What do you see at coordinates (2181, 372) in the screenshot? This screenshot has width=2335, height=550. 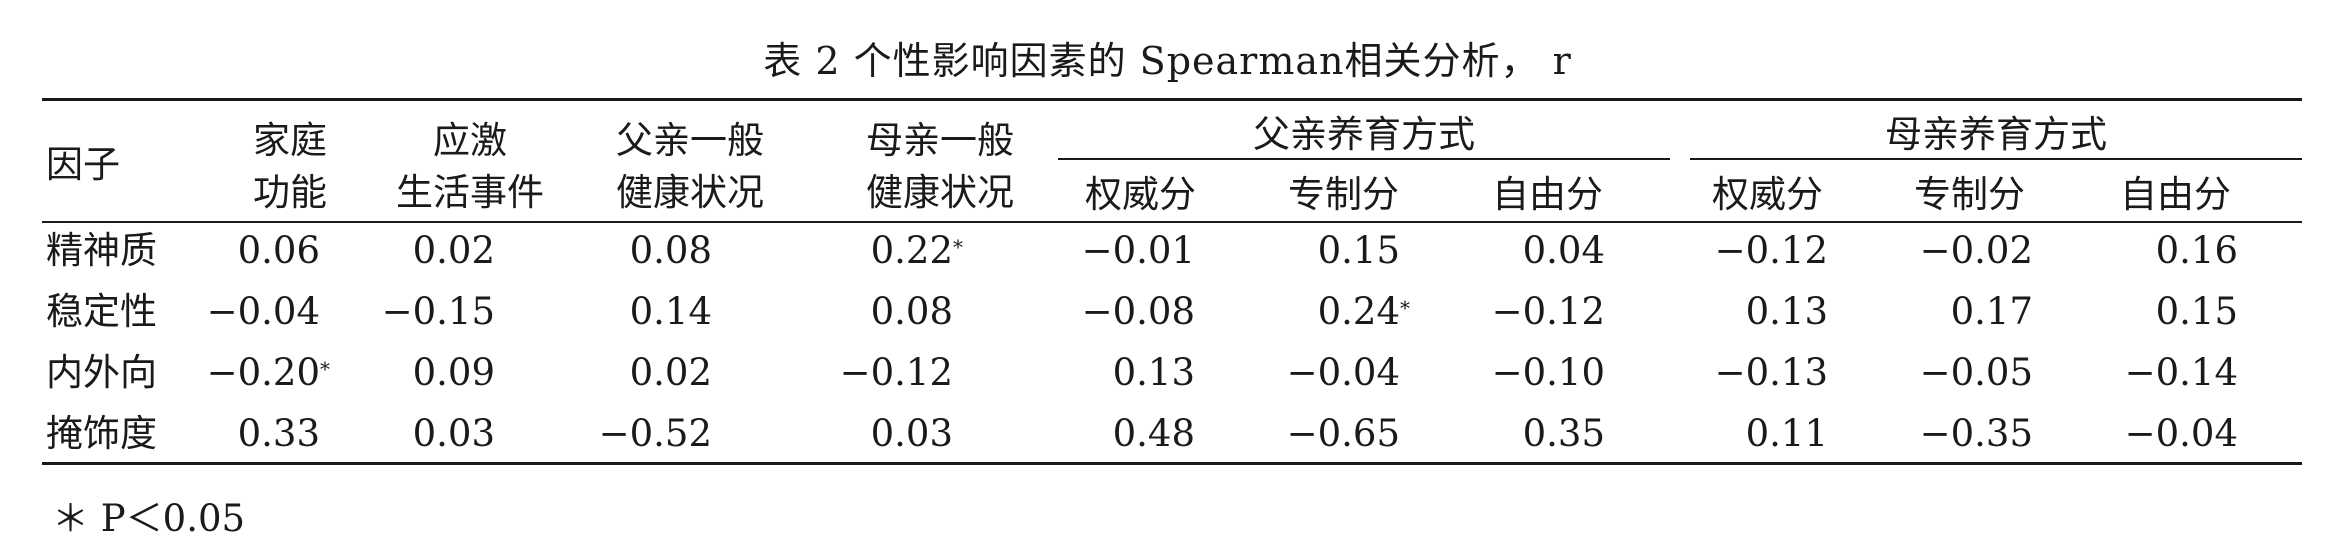 I see `cell-value: −0.14` at bounding box center [2181, 372].